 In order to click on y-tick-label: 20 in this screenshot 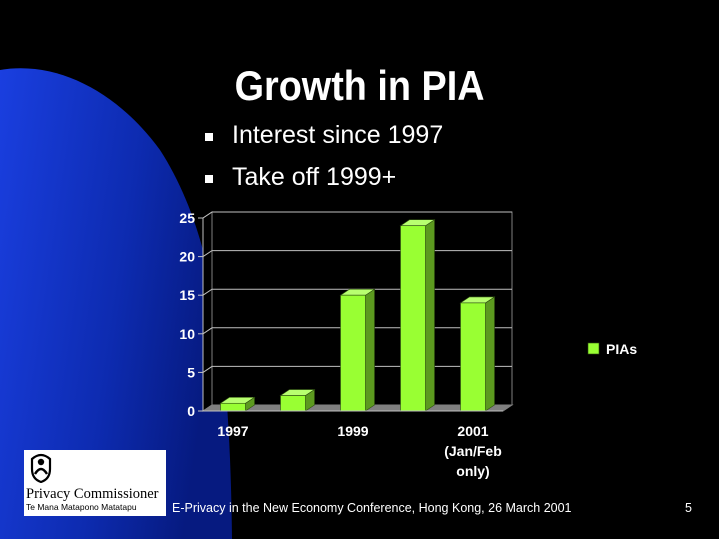, I will do `click(187, 257)`.